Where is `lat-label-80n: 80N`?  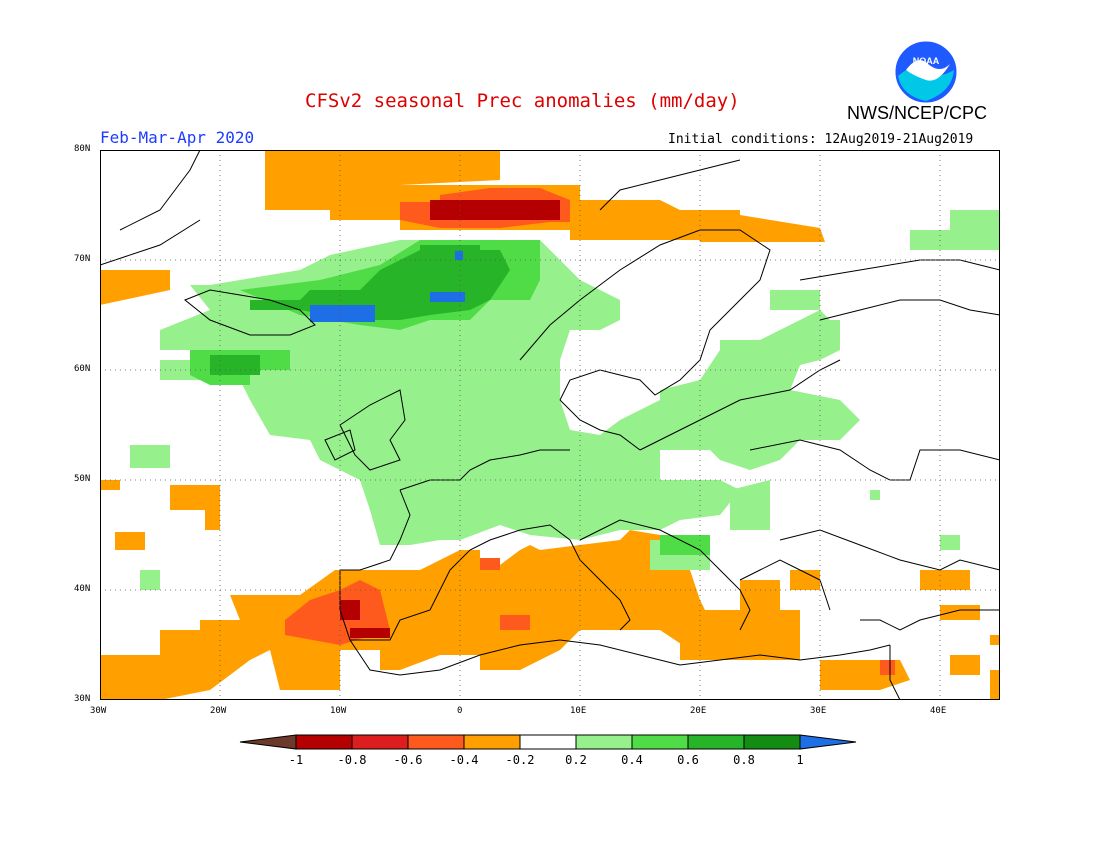
lat-label-80n: 80N is located at coordinates (82, 149).